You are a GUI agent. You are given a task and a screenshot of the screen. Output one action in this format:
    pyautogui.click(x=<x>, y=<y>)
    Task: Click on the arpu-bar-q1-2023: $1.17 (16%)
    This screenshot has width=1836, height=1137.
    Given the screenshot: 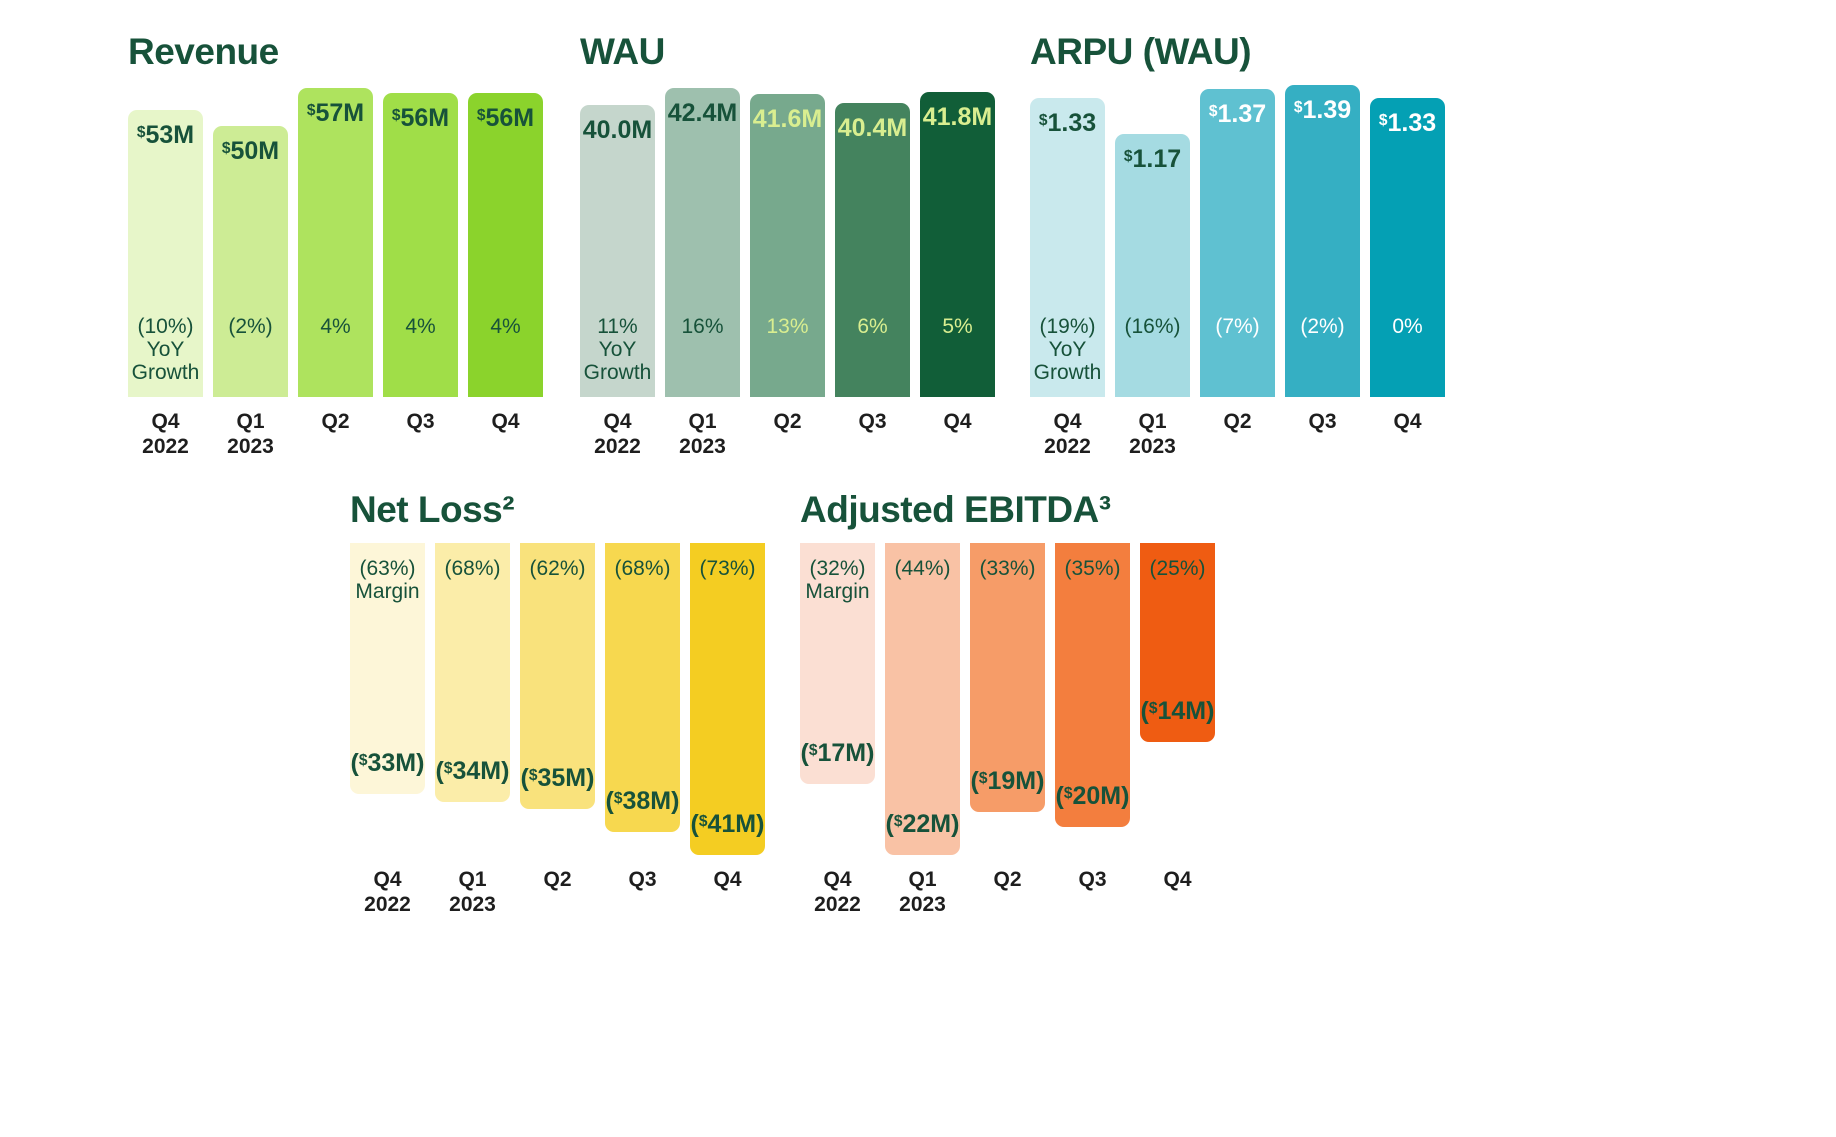 What is the action you would take?
    pyautogui.click(x=1152, y=265)
    